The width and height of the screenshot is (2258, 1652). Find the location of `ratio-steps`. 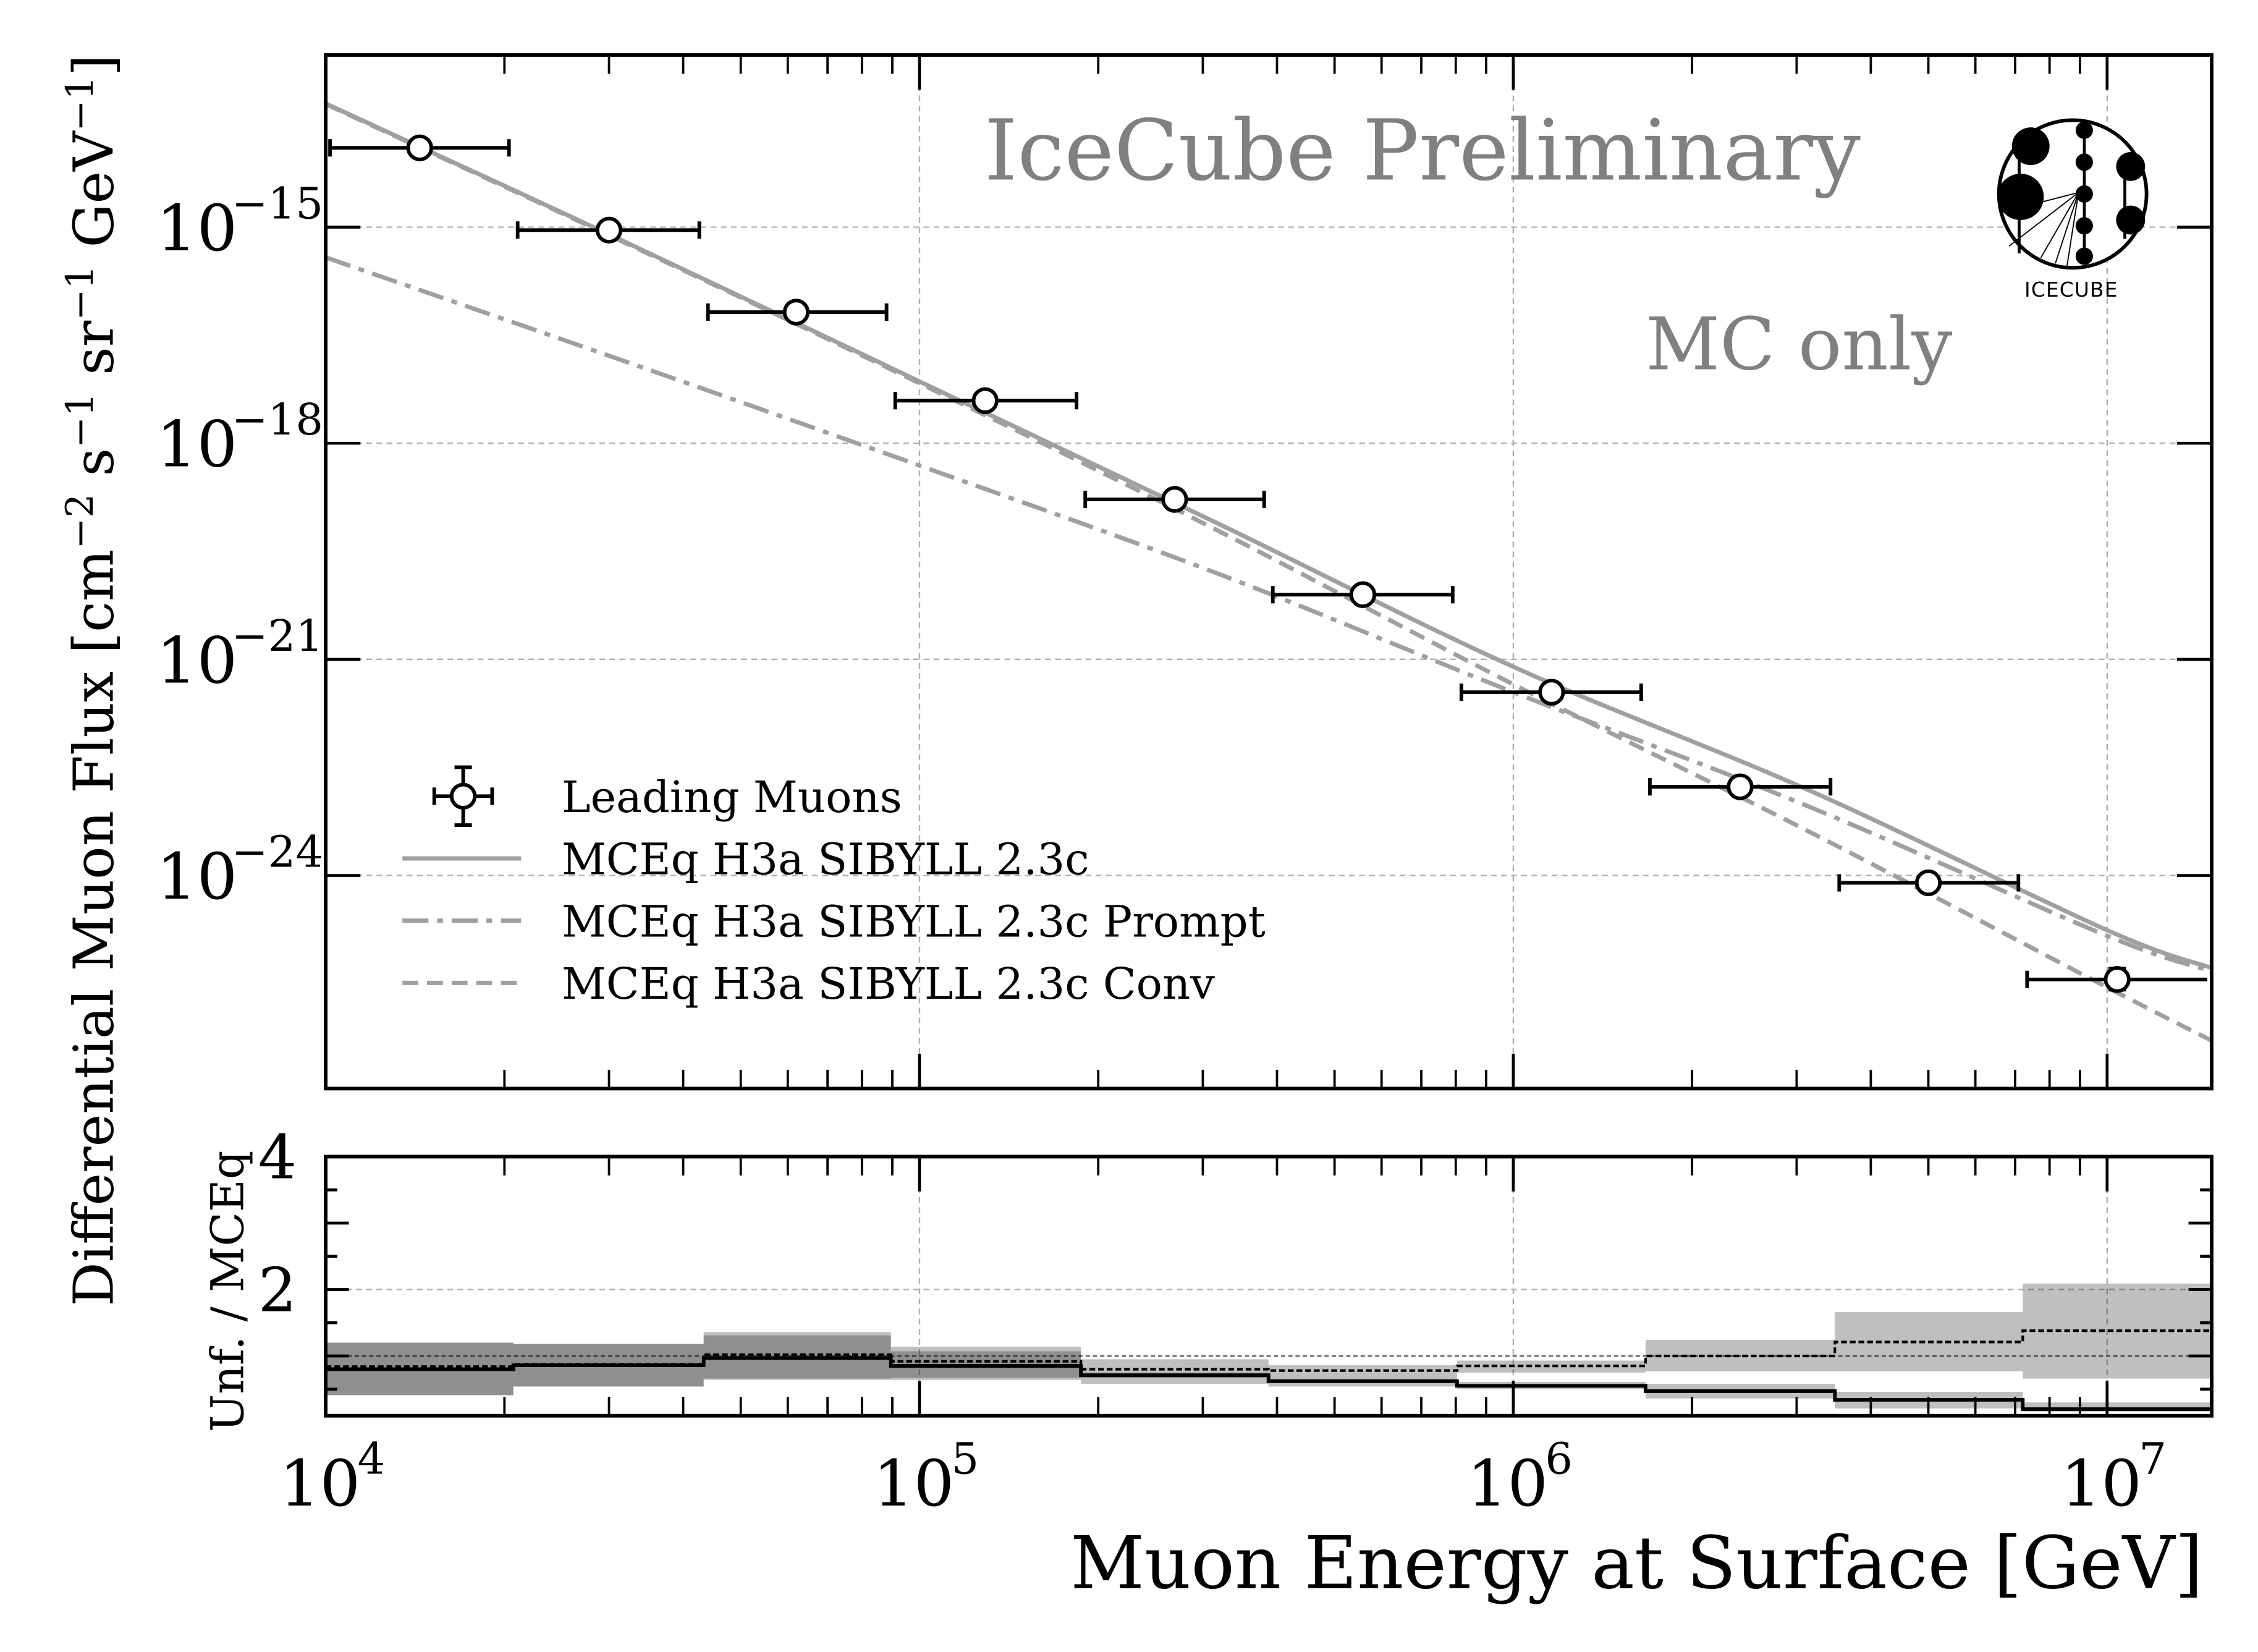

ratio-steps is located at coordinates (1269, 1370).